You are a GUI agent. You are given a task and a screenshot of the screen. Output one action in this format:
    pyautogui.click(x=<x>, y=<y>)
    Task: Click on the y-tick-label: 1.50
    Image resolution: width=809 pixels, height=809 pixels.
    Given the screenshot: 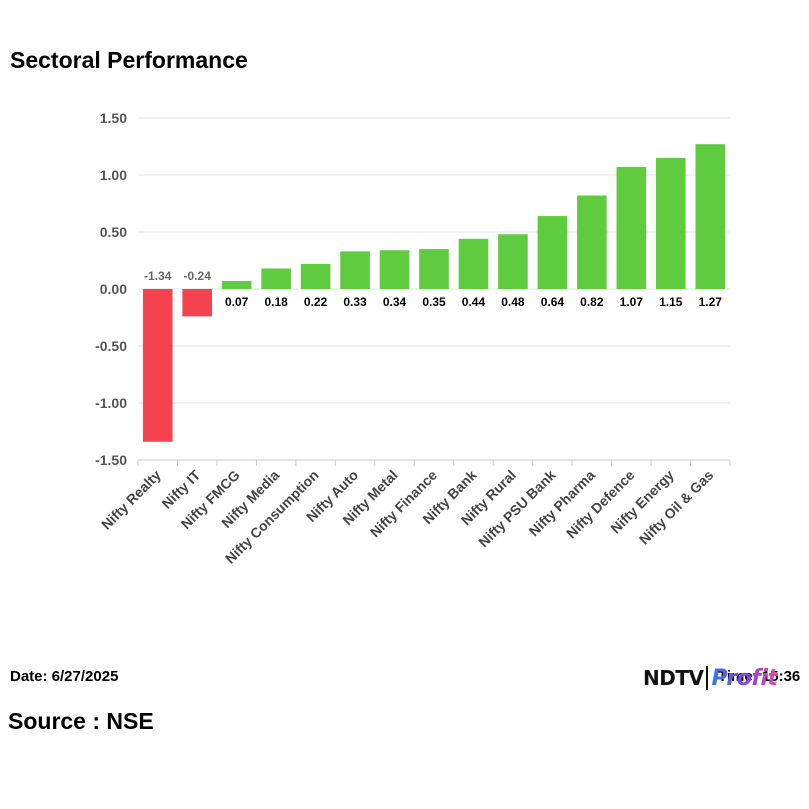 What is the action you would take?
    pyautogui.click(x=113, y=118)
    